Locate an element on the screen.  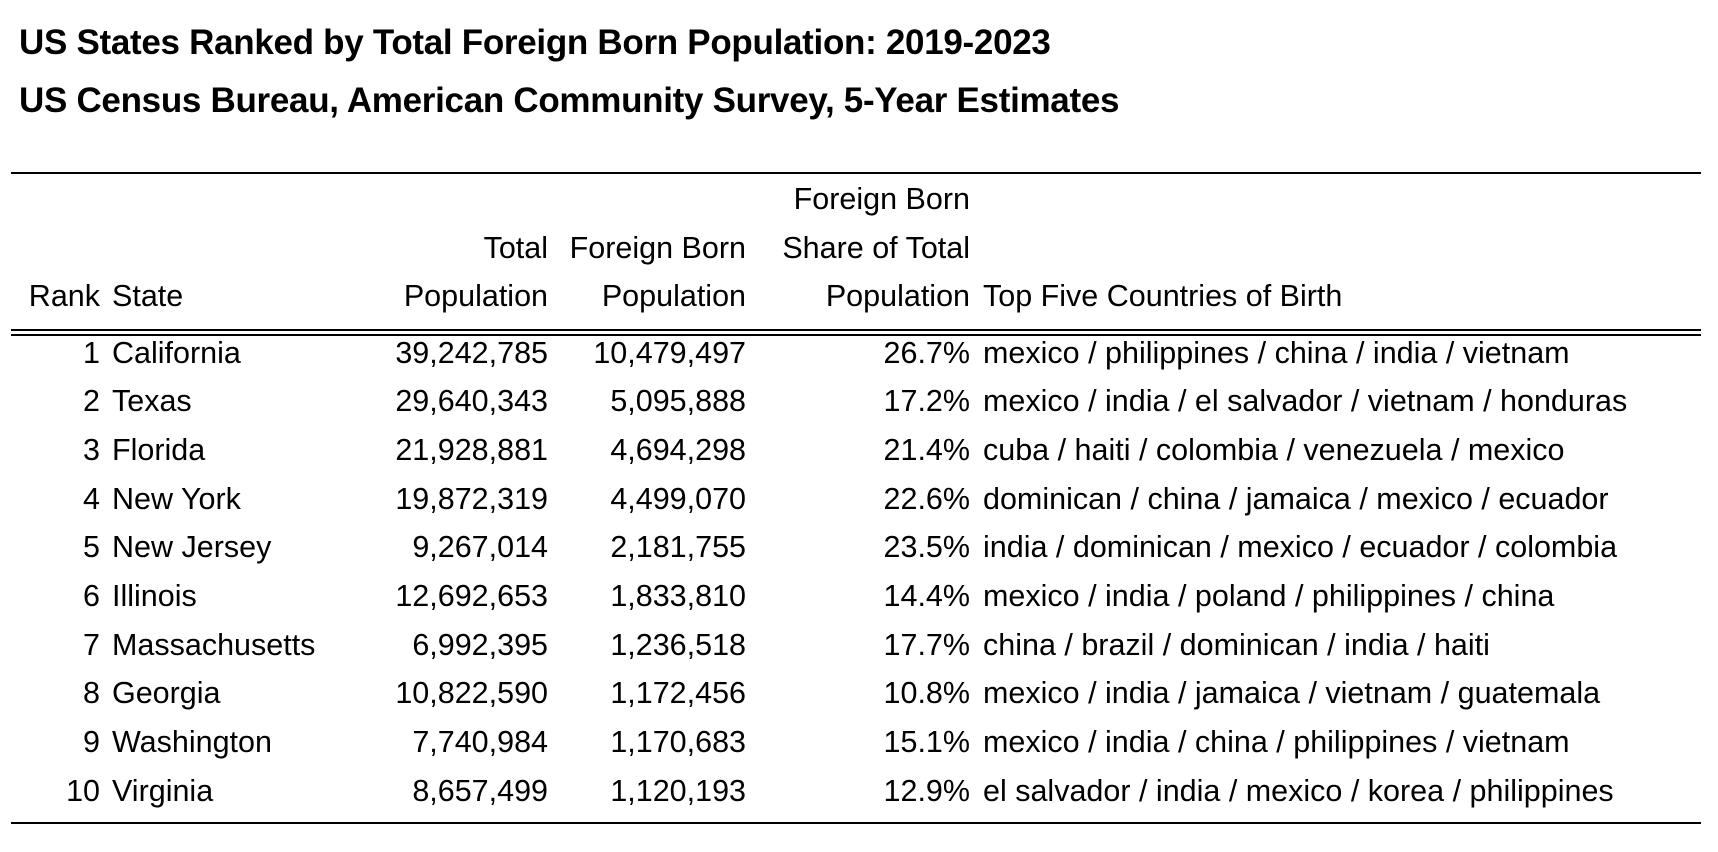
cell-total-population: 8,657,499 is located at coordinates (480, 790).